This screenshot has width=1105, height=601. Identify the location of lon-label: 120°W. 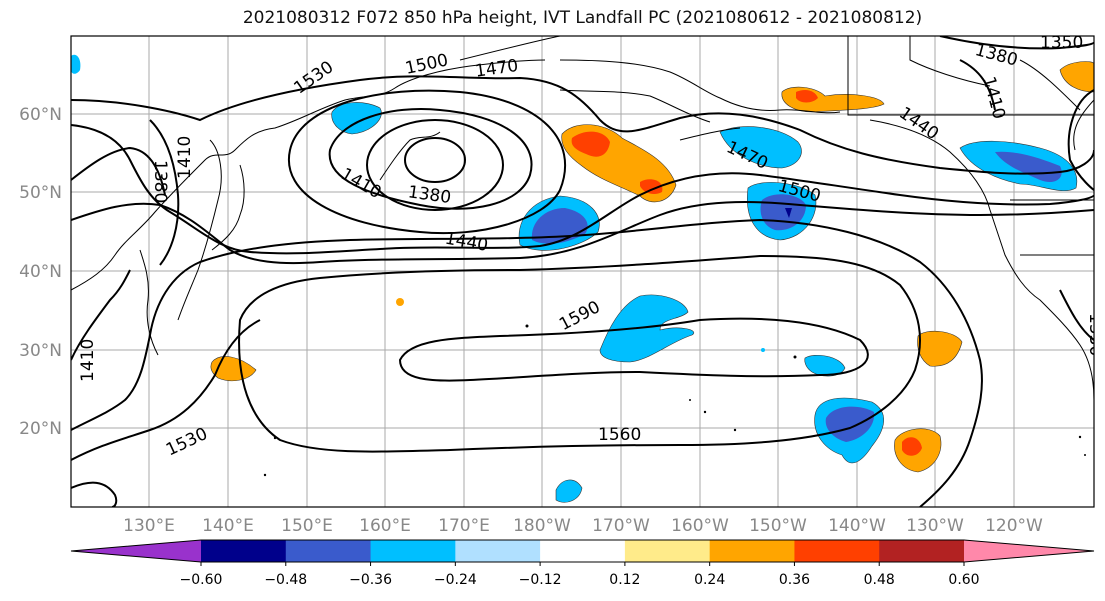
(1014, 526).